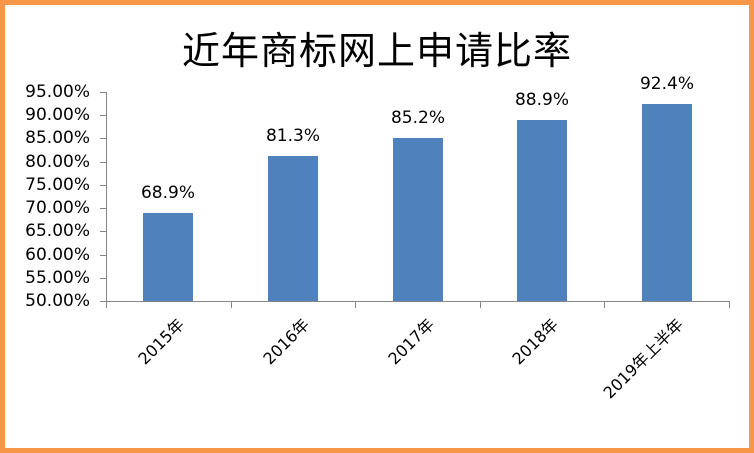 The image size is (754, 453). What do you see at coordinates (57, 138) in the screenshot?
I see `y-tick-label: 85.00%` at bounding box center [57, 138].